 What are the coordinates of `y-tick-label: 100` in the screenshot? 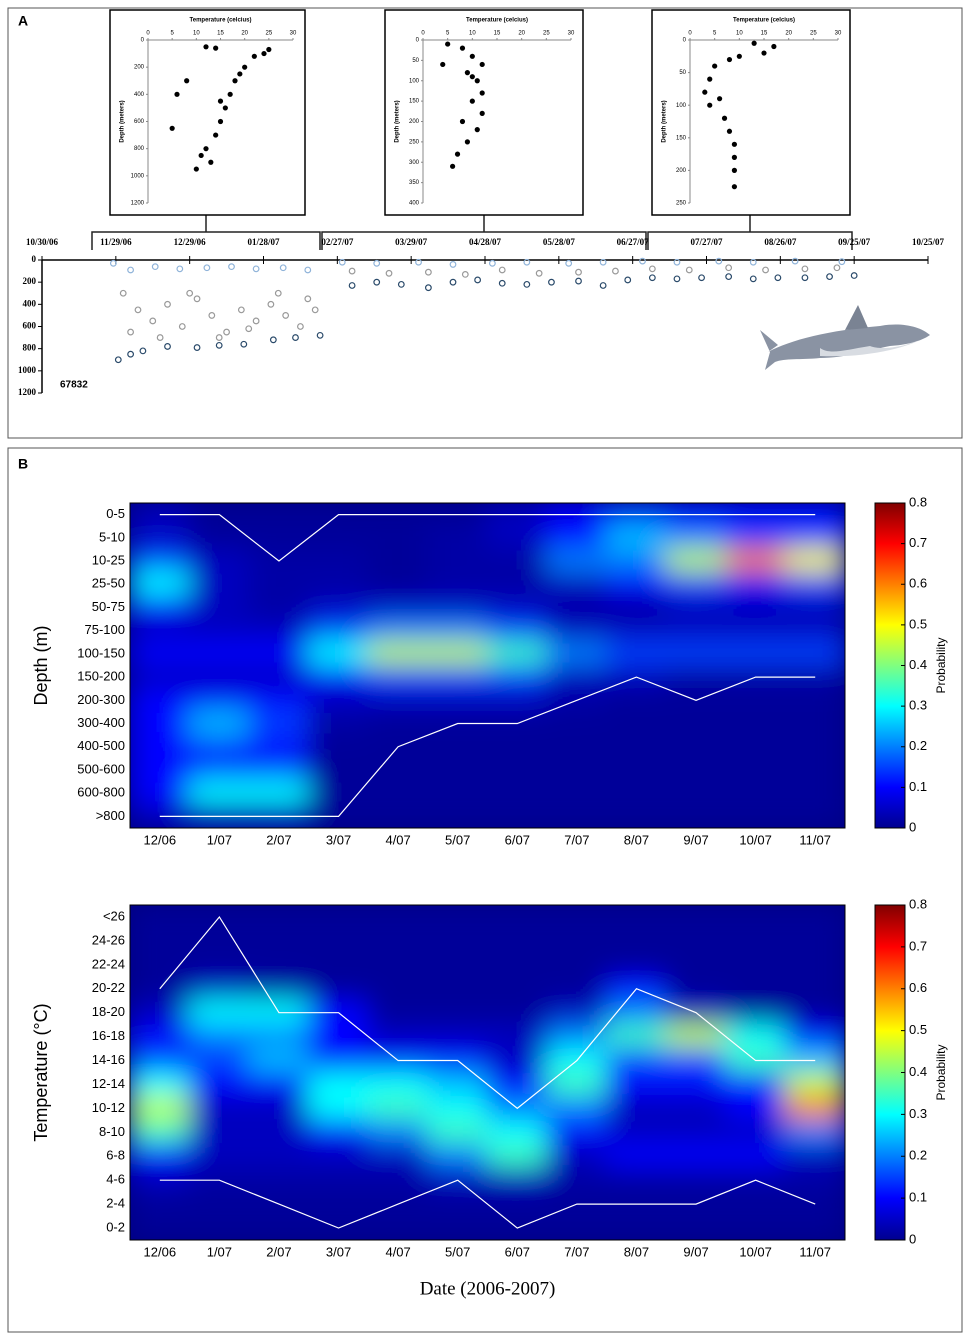 It's located at (414, 81).